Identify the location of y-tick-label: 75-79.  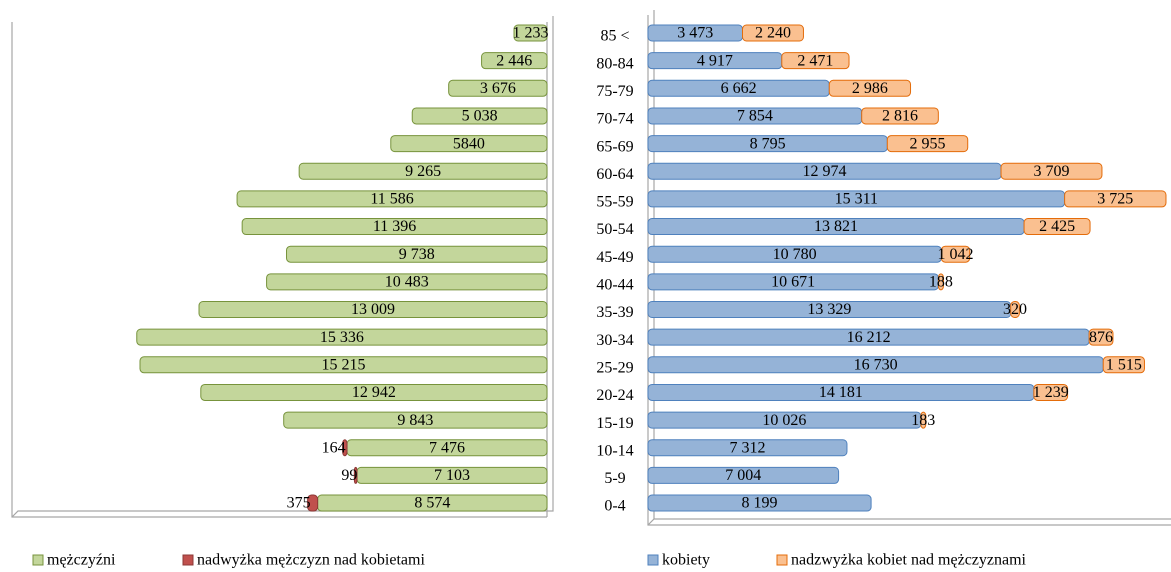
(614, 91).